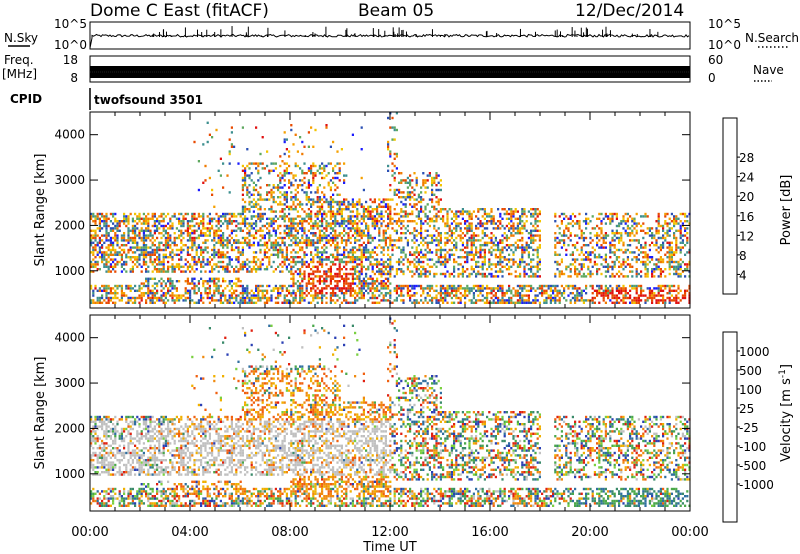 This screenshot has width=800, height=554. Describe the element at coordinates (19, 60) in the screenshot. I see `freq-label: Freq.` at that location.